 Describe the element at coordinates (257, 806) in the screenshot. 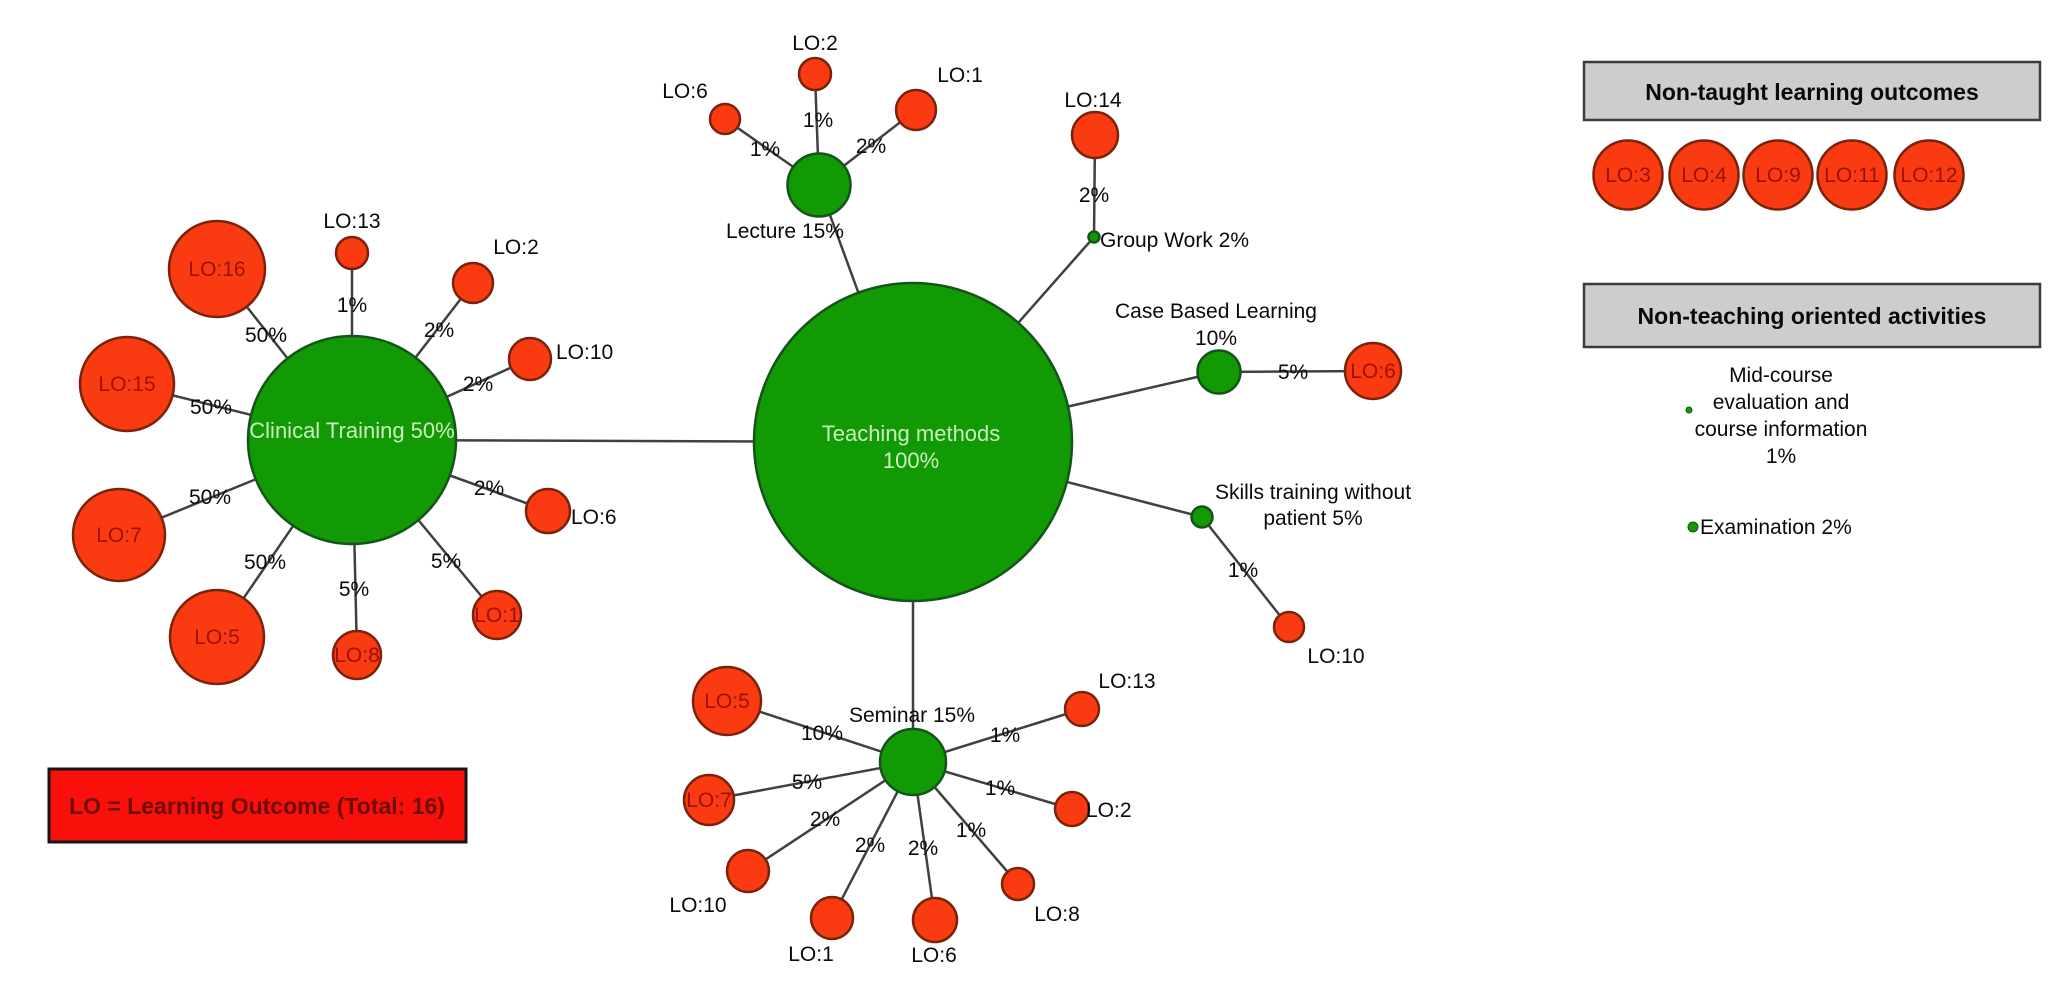

I see `svg-text:LO = Learning Outcome (Total:: LO = Learning Outcome (Total: 16)` at that location.